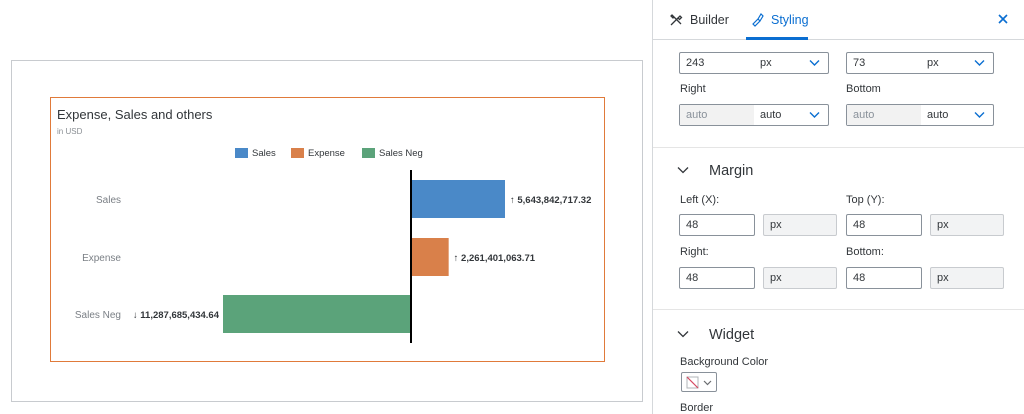  What do you see at coordinates (800, 225) in the screenshot?
I see `margin-left-unit: px` at bounding box center [800, 225].